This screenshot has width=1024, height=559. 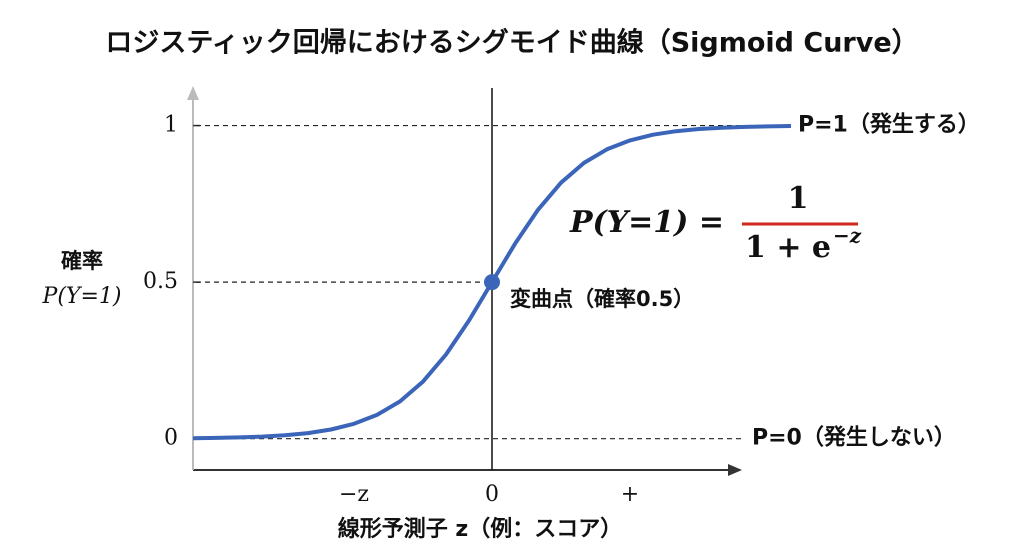 I want to click on x-axis-label: 線形予測子 z（例：スコア）, so click(x=480, y=529).